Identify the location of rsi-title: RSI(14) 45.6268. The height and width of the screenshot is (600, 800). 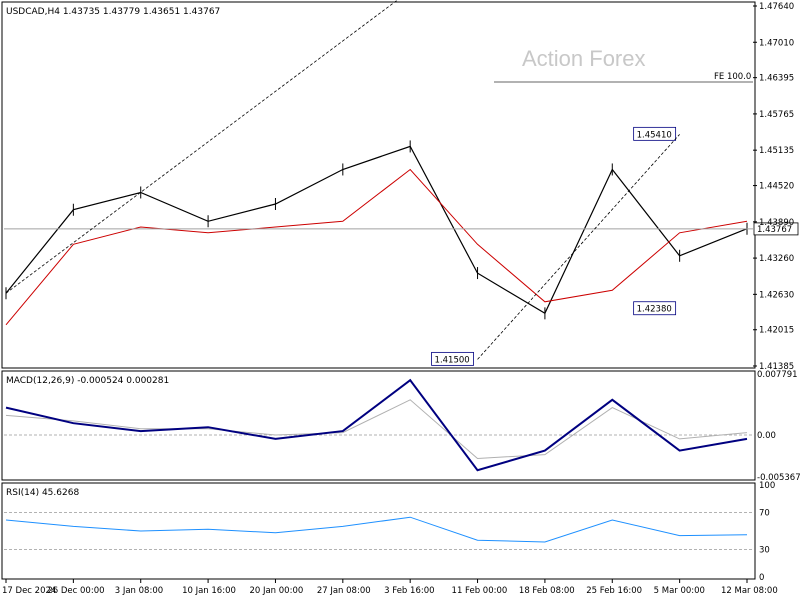
(42, 493).